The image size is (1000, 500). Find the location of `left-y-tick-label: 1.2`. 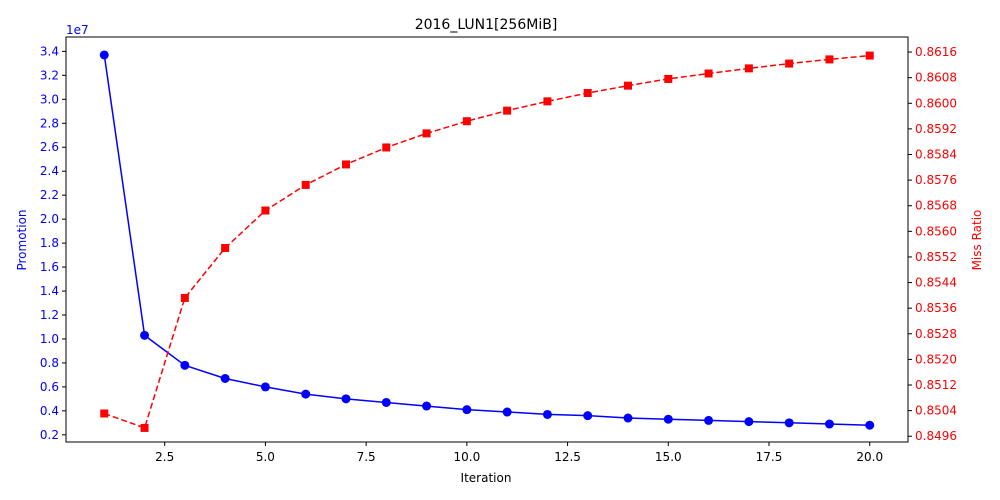

left-y-tick-label: 1.2 is located at coordinates (49, 315).